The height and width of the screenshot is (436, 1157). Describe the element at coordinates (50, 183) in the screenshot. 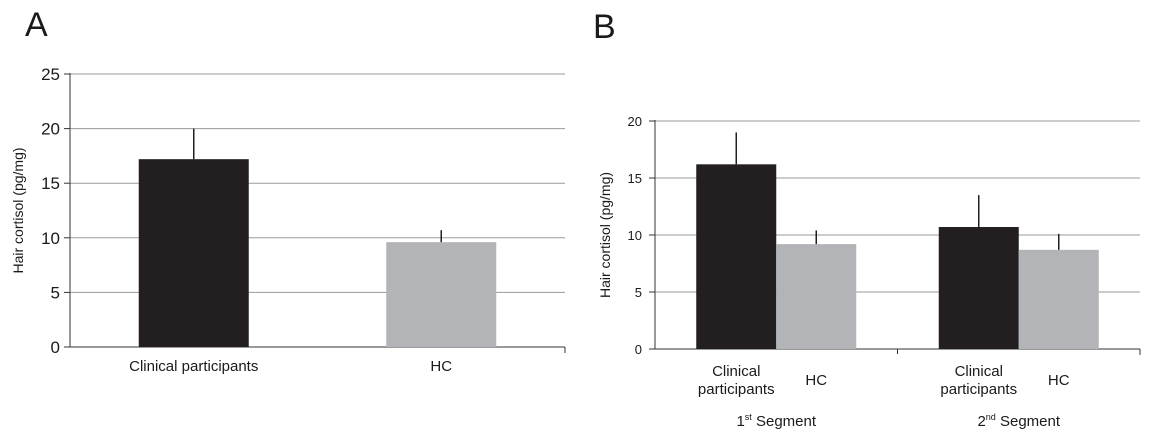

I see `ytick-label-a-3: 15` at that location.